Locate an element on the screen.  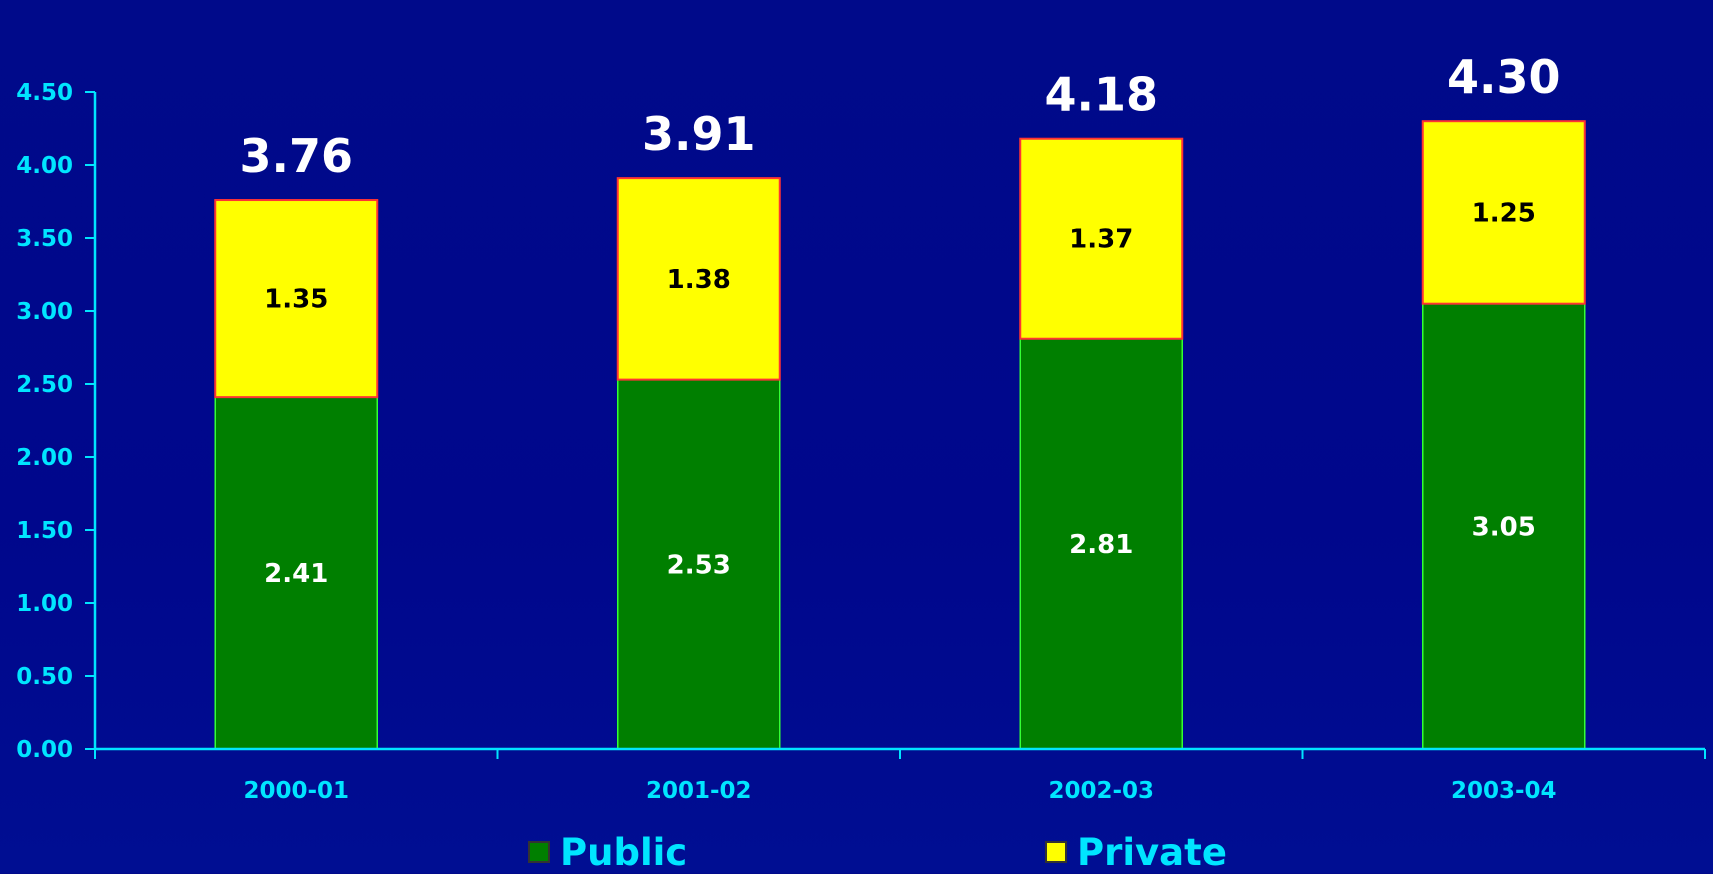
data-label-public: 2.53 is located at coordinates (699, 565).